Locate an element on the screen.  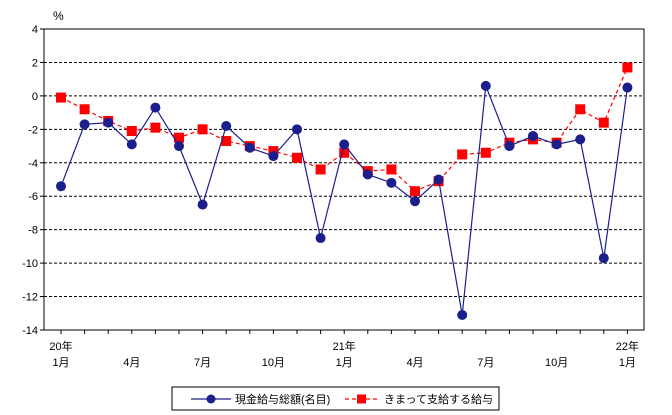
y-tick-label: 2 is located at coordinates (35, 63).